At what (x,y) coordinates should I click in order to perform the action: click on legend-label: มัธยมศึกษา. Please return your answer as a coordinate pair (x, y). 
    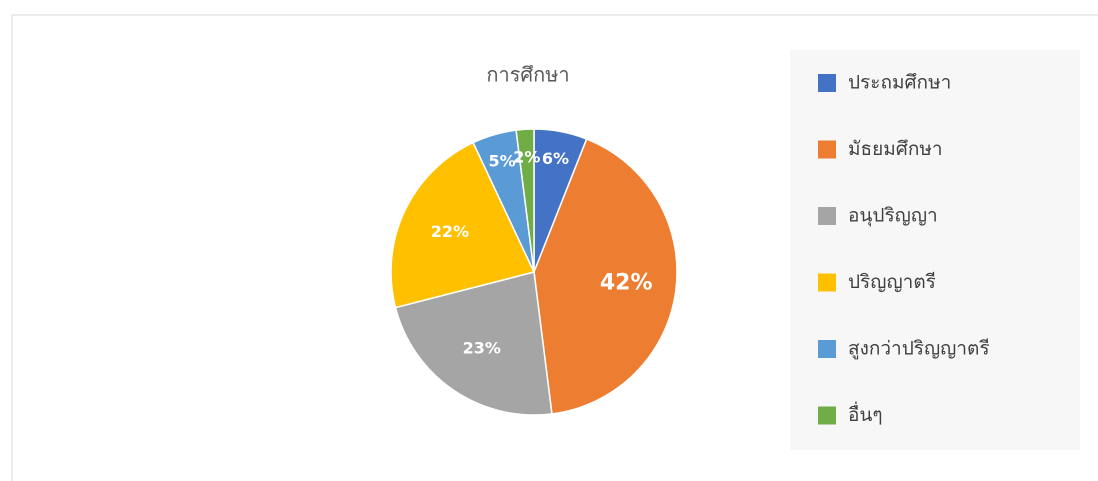
    Looking at the image, I should click on (895, 149).